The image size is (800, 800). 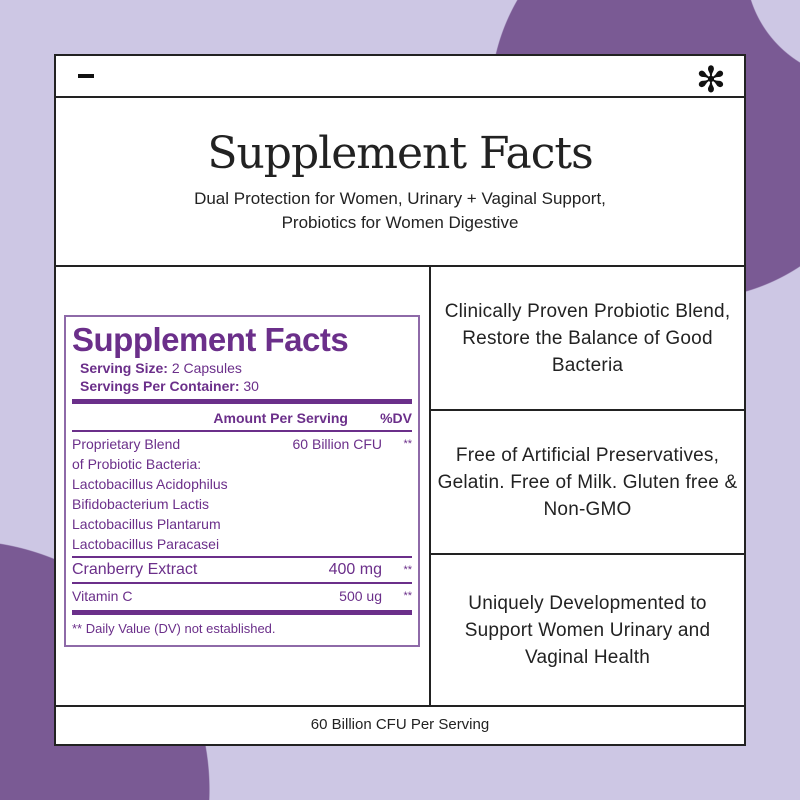 I want to click on blend-row: Lactobacillus Acidophilus, so click(x=242, y=484).